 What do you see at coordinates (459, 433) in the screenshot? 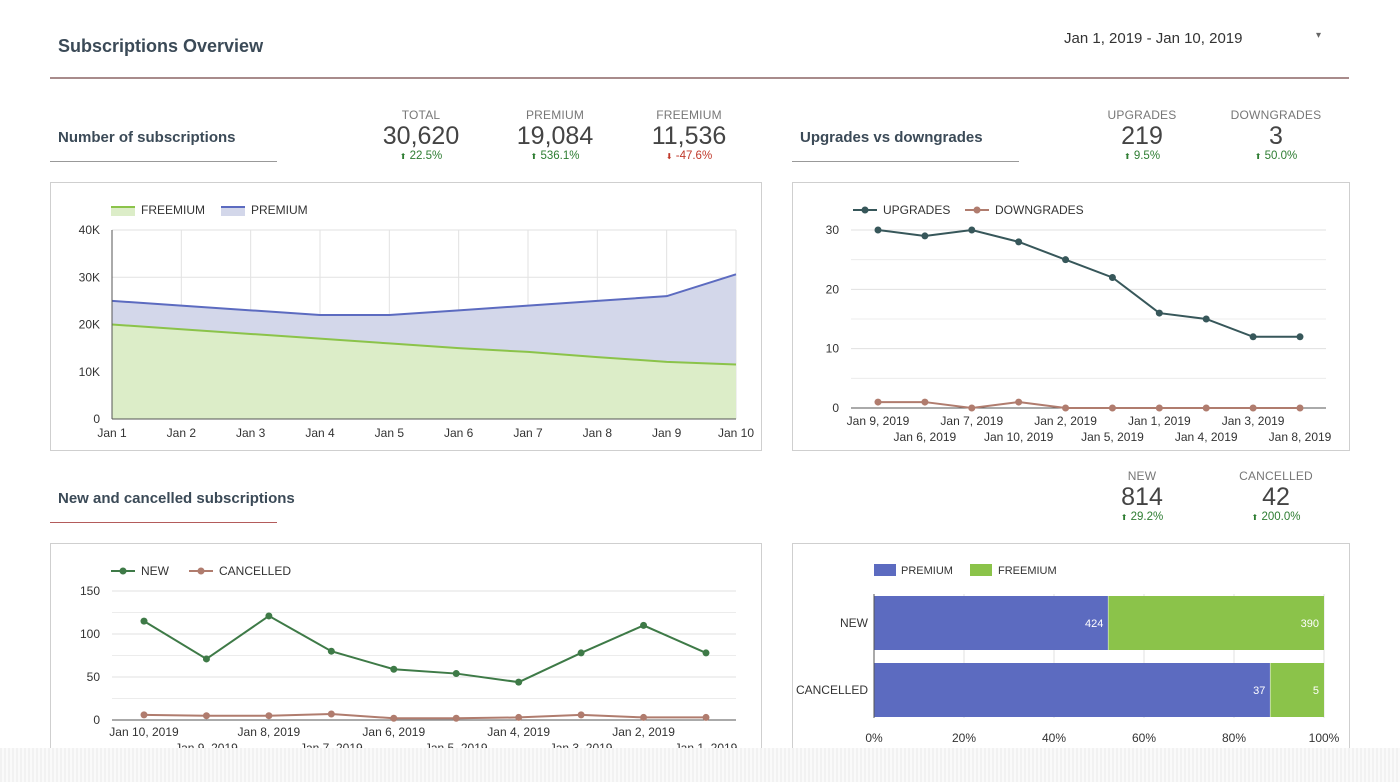
I see `x-tick-label: Jan 6` at bounding box center [459, 433].